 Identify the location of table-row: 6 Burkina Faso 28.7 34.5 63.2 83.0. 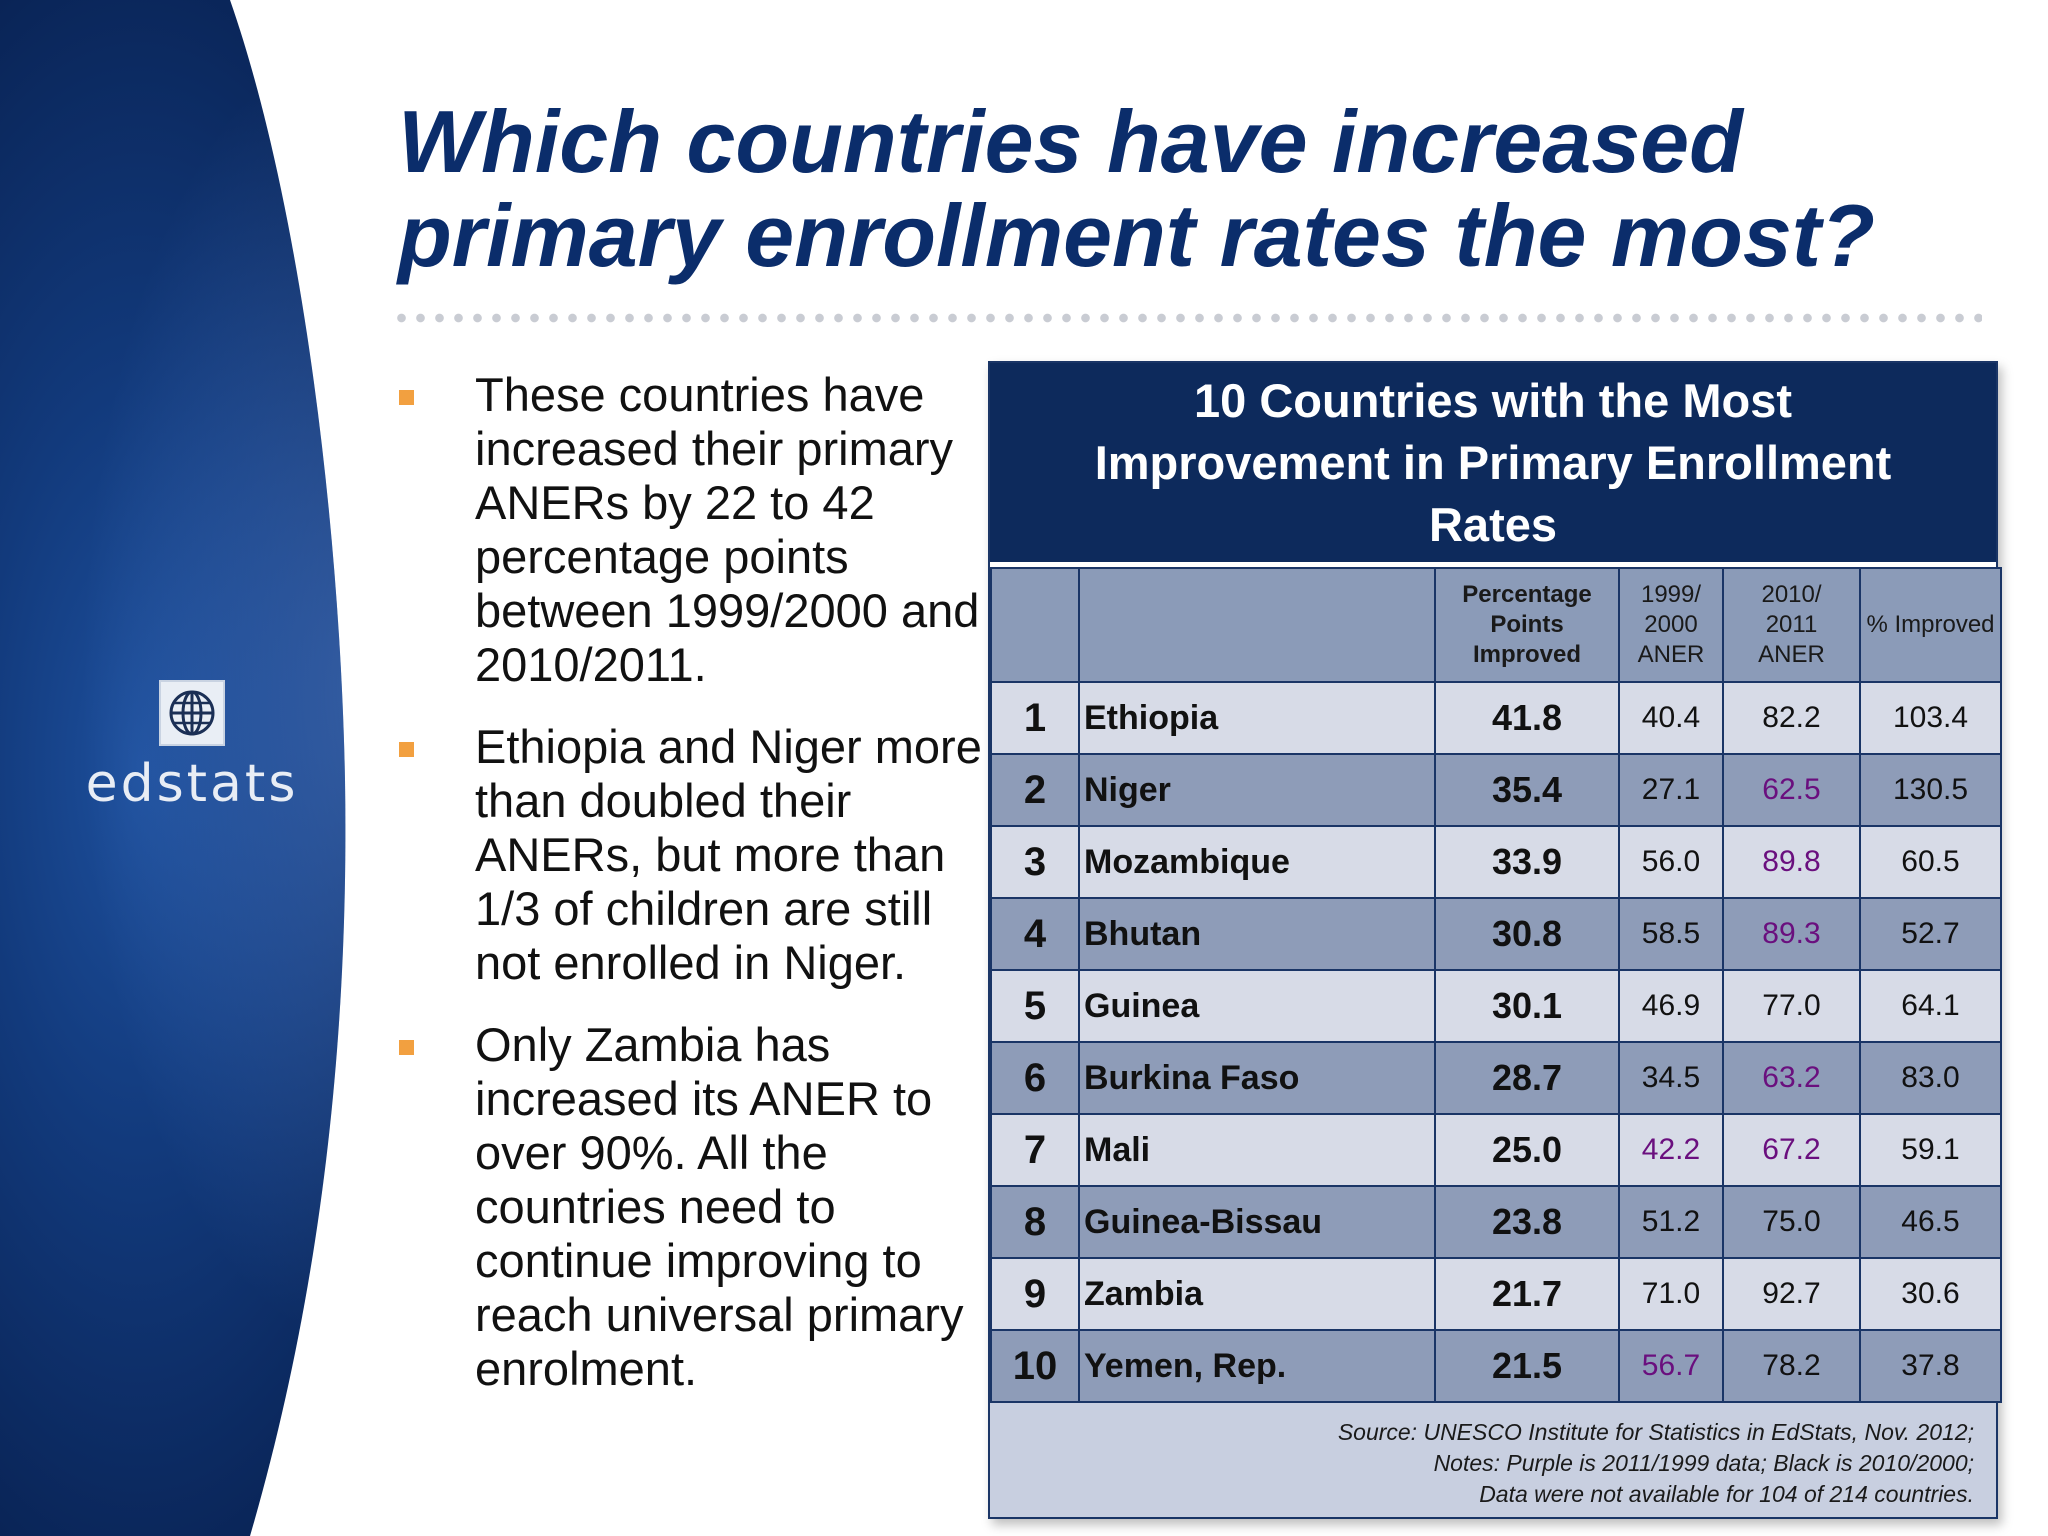
(1496, 1078).